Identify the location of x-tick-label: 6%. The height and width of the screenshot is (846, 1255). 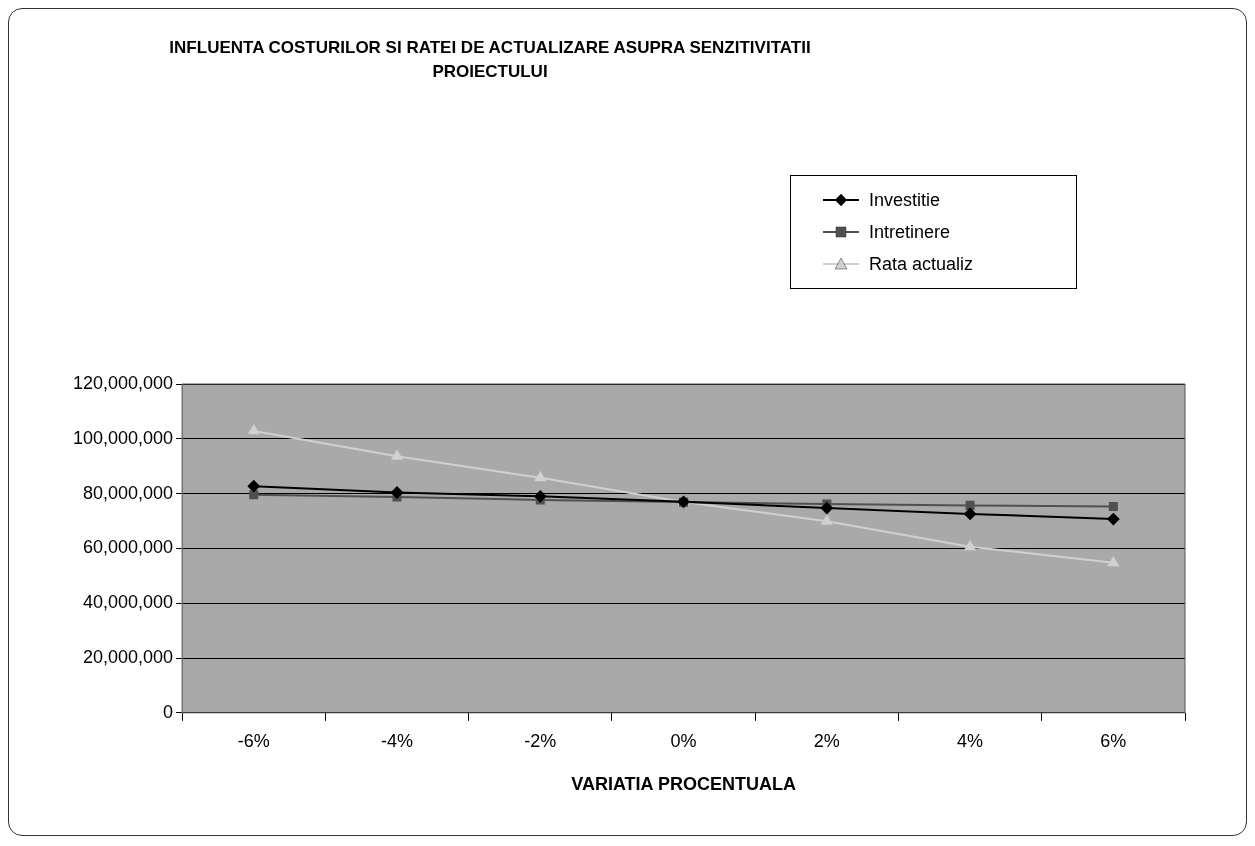
(1113, 740).